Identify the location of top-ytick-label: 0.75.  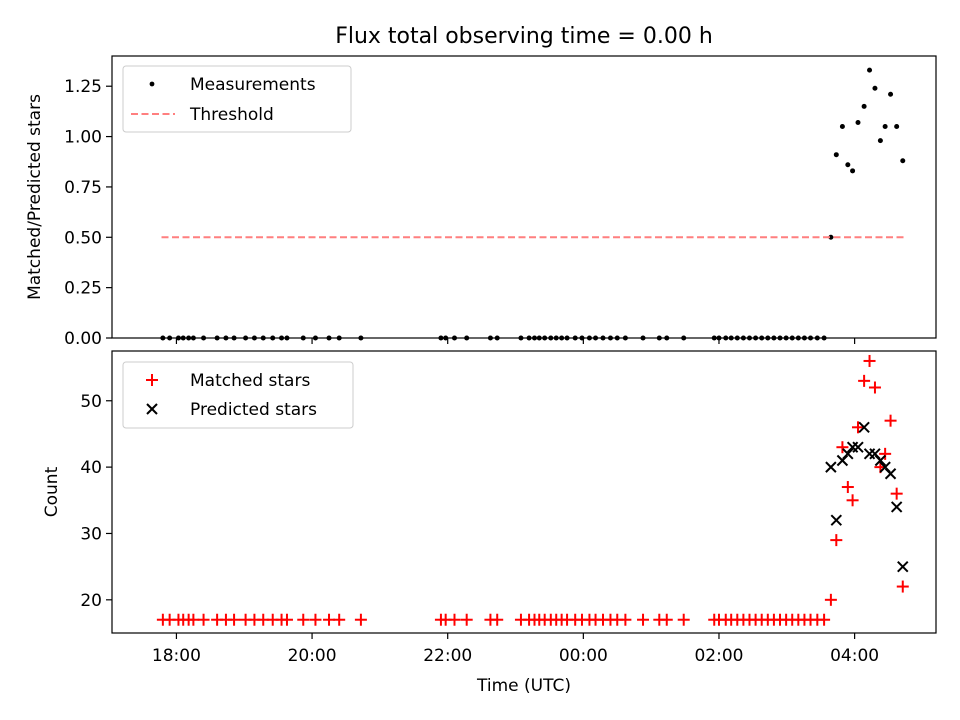
(83, 188).